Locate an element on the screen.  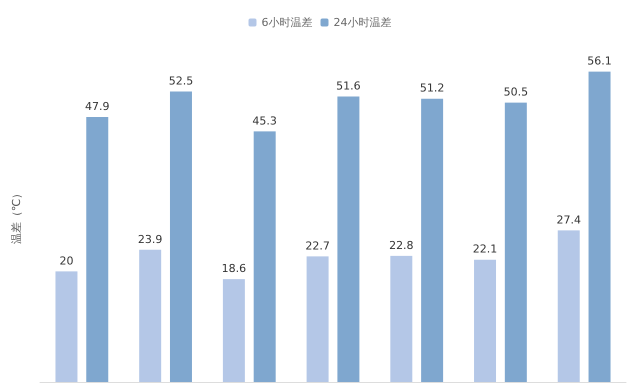
data-label: 20 is located at coordinates (66, 261).